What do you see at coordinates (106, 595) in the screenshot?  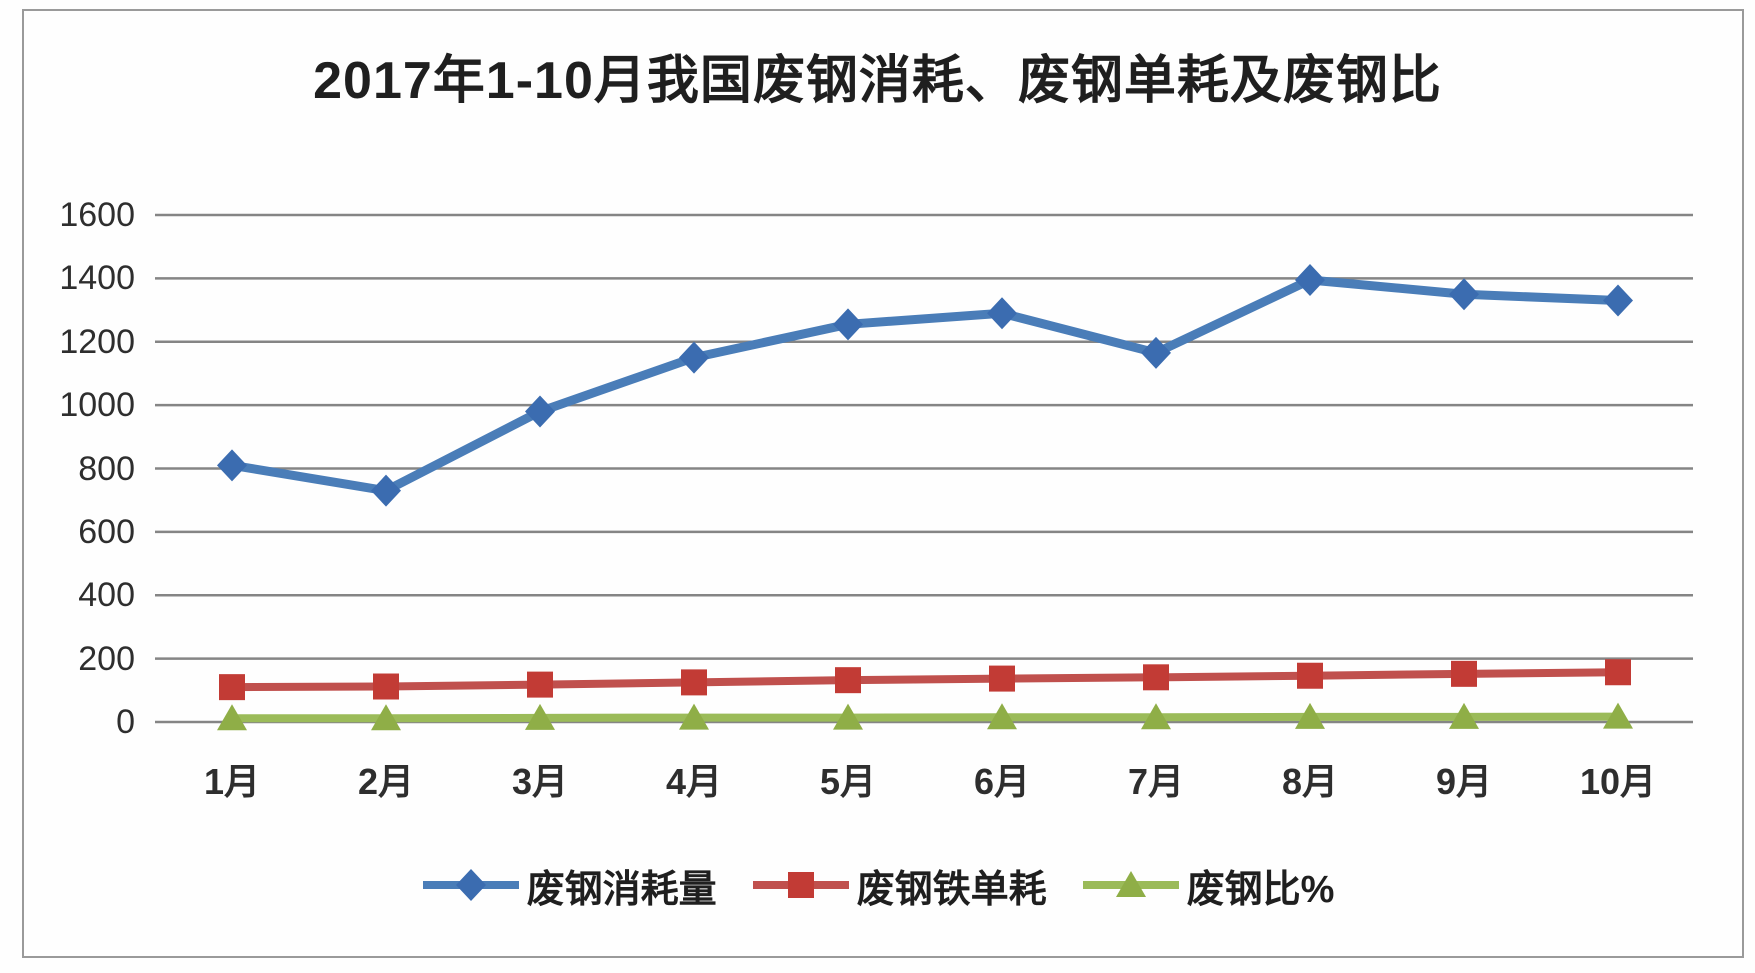 I see `y-axis-tick-label: 400` at bounding box center [106, 595].